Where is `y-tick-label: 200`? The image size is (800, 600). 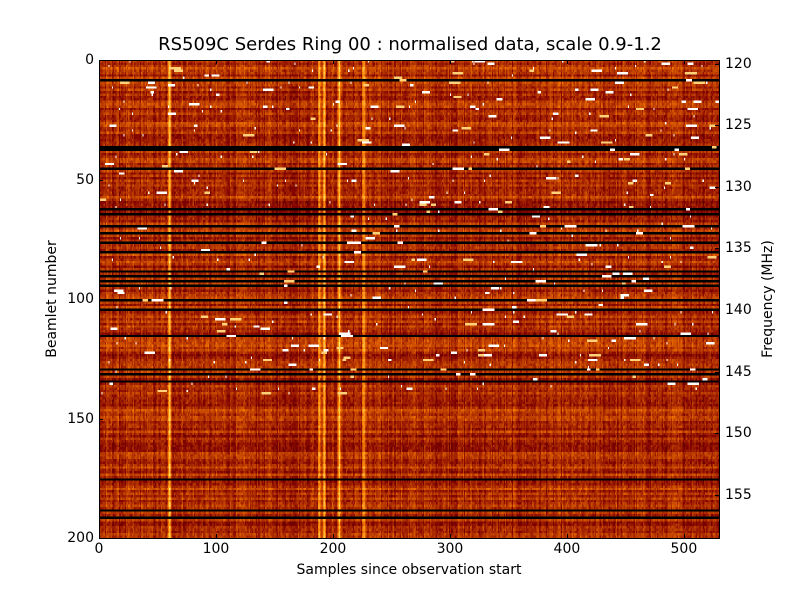 y-tick-label: 200 is located at coordinates (80, 538).